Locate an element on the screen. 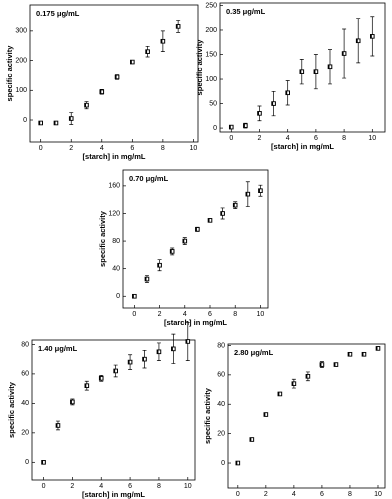  panel-title: 0.70 μg/mL is located at coordinates (149, 178).